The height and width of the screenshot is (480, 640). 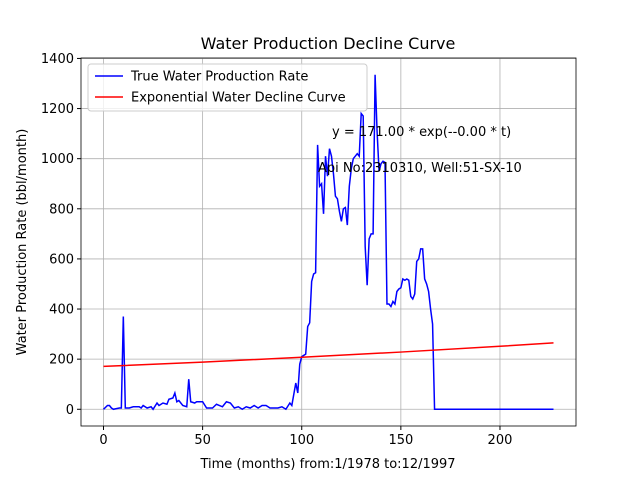 I want to click on legend-label: Exponential Water Decline Curve, so click(x=238, y=98).